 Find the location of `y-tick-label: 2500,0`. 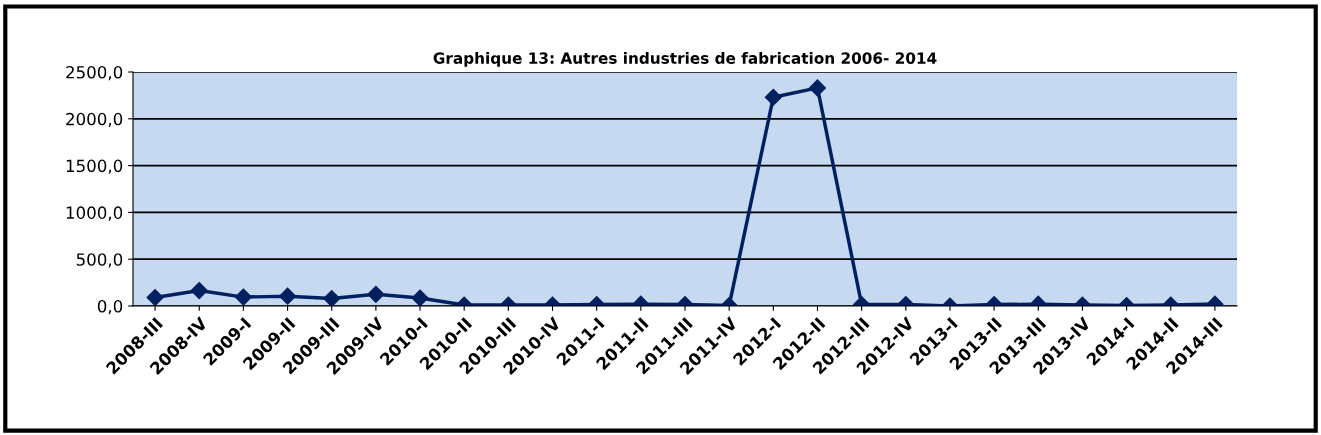

y-tick-label: 2500,0 is located at coordinates (94, 73).